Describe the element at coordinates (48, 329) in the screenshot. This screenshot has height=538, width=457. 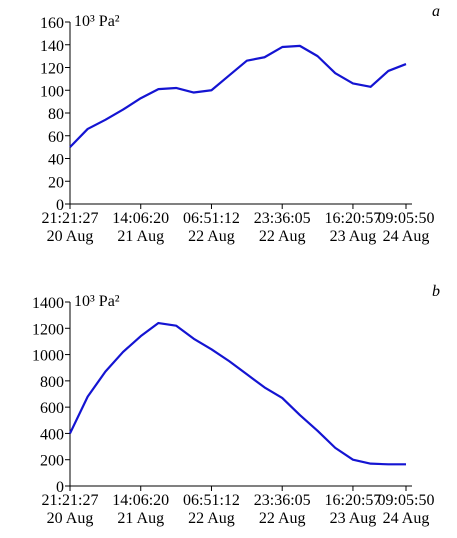
I see `y-tick-label: 1200` at that location.